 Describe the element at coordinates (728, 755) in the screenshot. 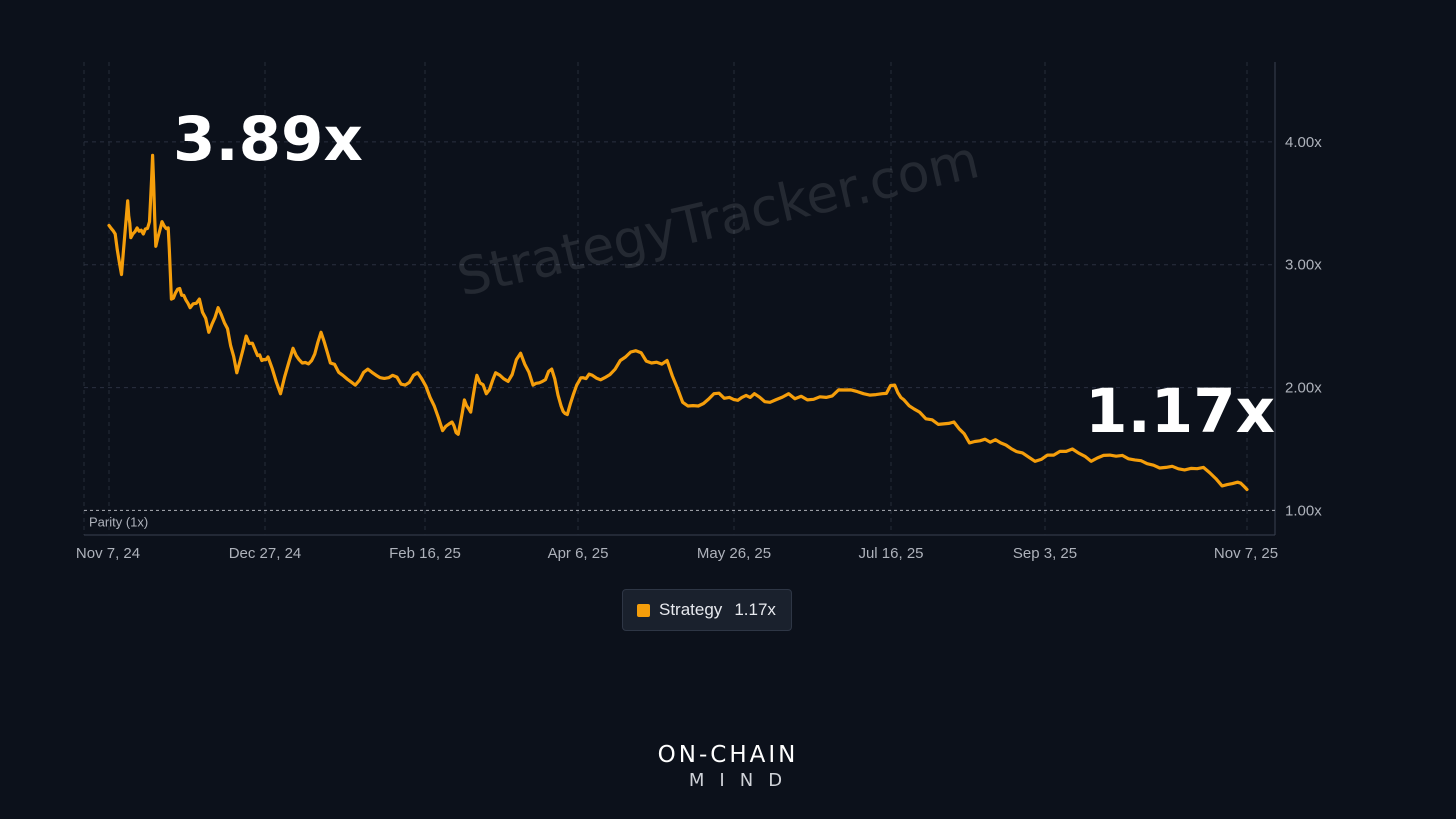

I see `brand-logo-line1: ON-CHAIN` at that location.